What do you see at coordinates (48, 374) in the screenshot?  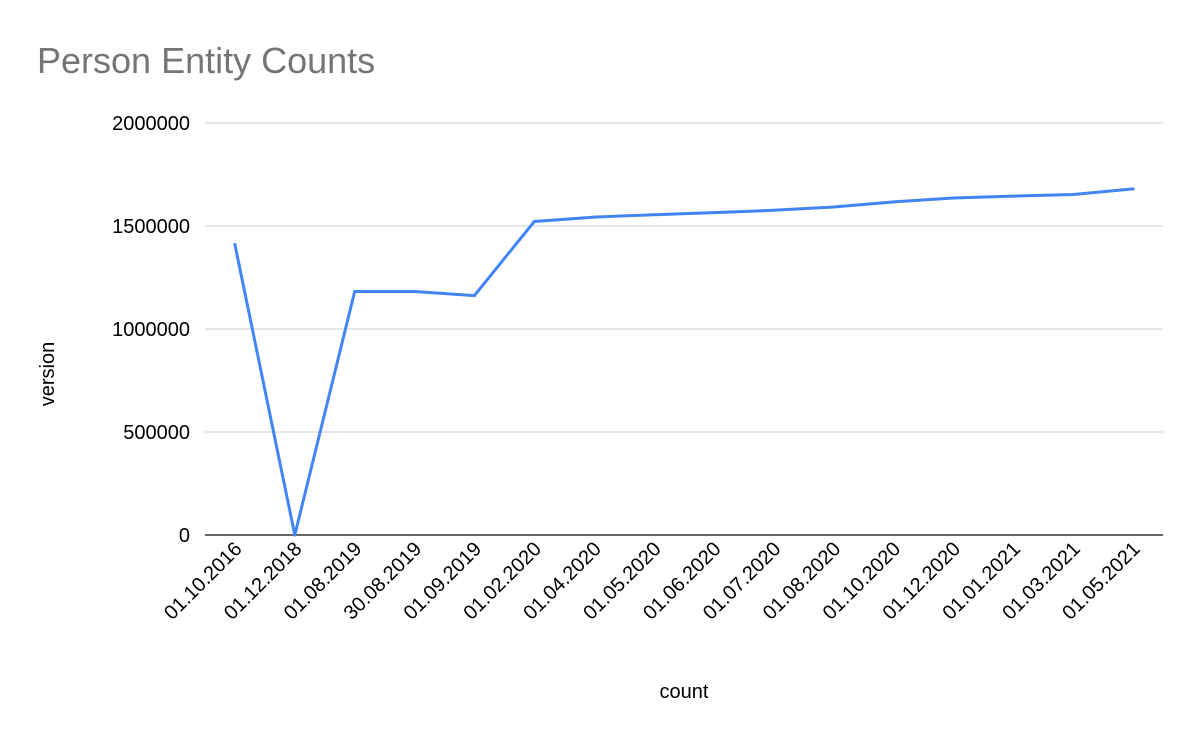 I see `y-axis-label: version` at bounding box center [48, 374].